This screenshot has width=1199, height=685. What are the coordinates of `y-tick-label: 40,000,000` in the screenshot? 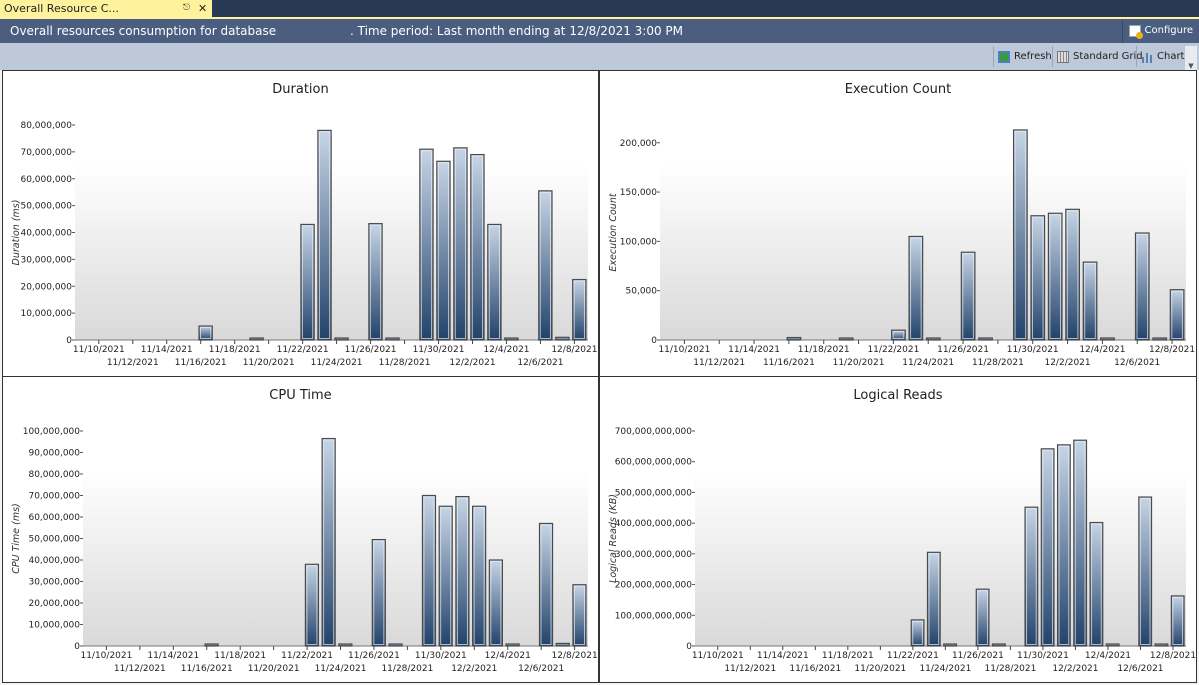 It's located at (54, 561).